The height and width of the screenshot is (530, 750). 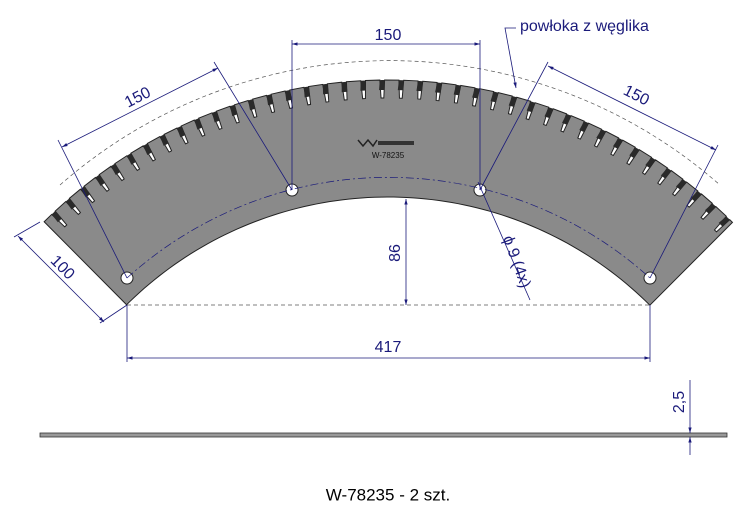 I want to click on caption: W-78235 - 2 szt., so click(x=388, y=494).